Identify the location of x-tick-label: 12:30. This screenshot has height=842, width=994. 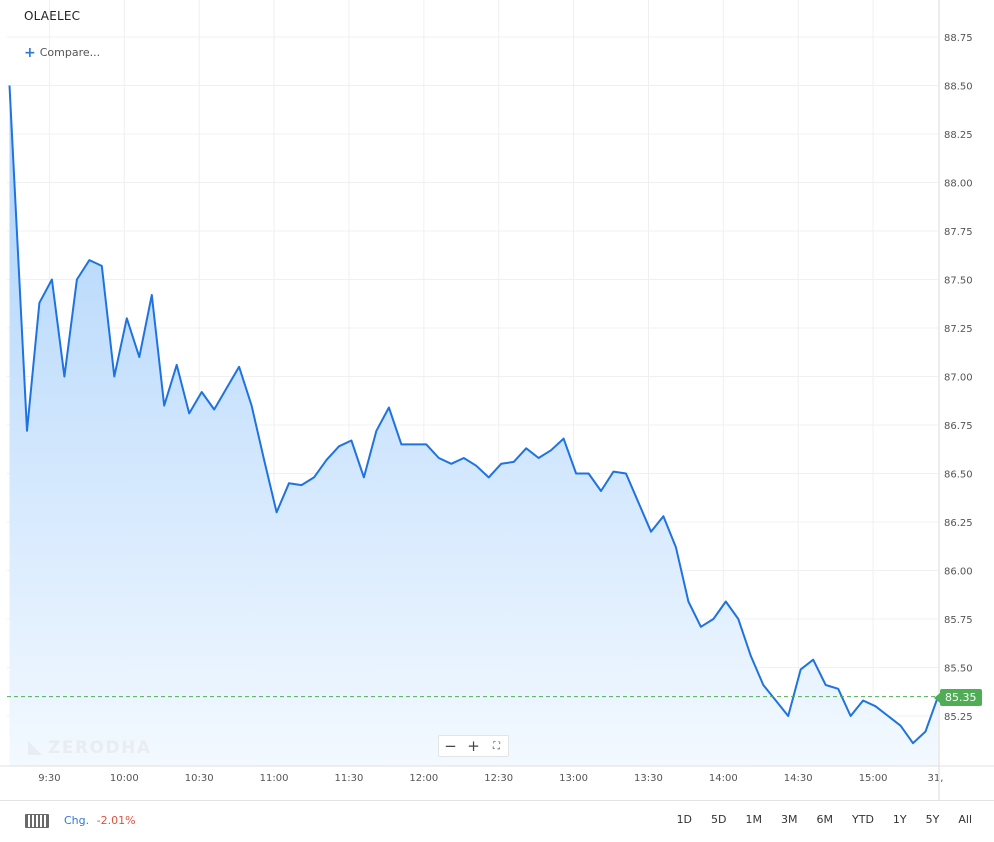
(498, 778).